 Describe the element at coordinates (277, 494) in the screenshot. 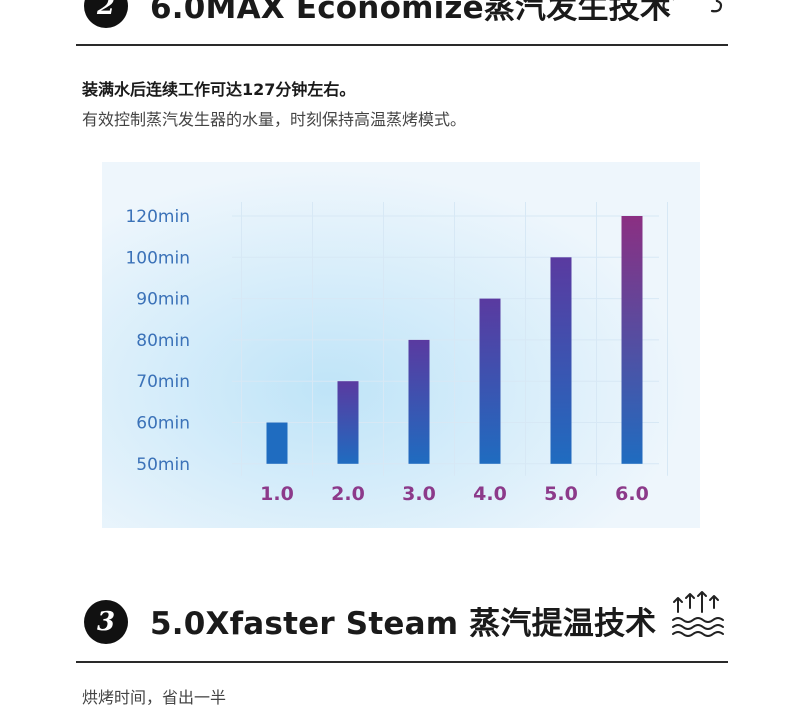

I see `x-tick-label: 1.0` at that location.